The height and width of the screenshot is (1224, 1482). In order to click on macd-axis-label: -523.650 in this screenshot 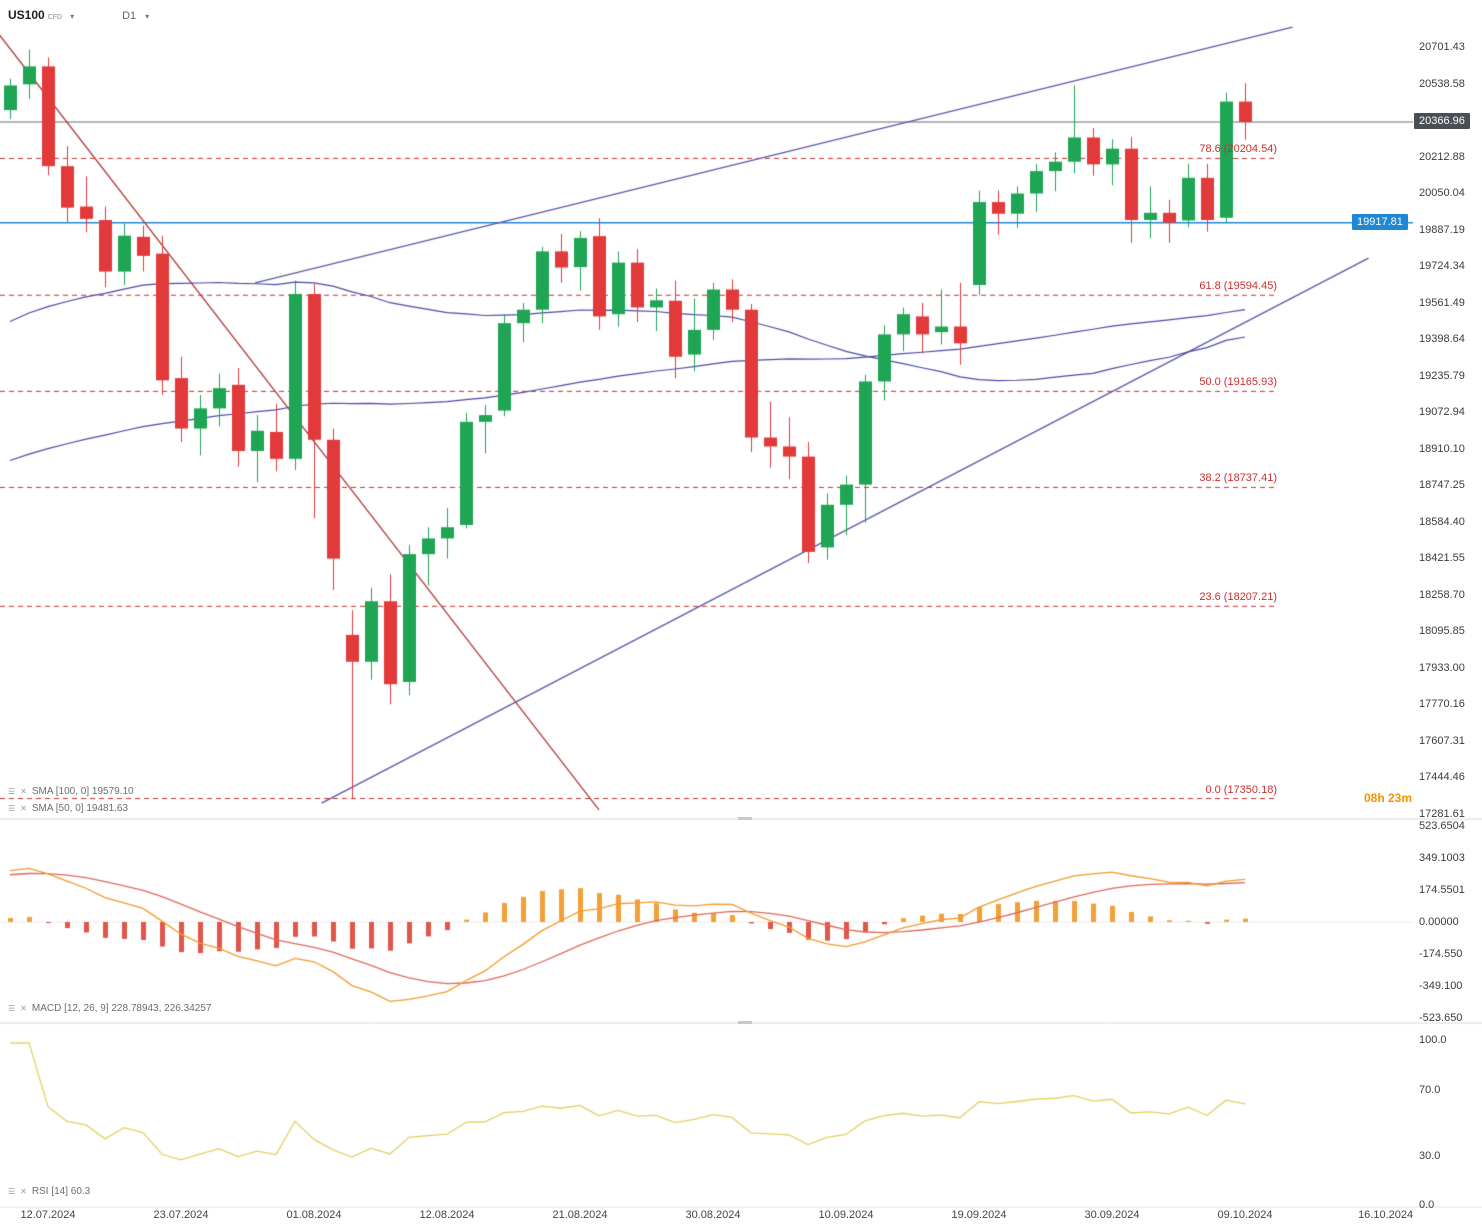, I will do `click(1441, 1017)`.